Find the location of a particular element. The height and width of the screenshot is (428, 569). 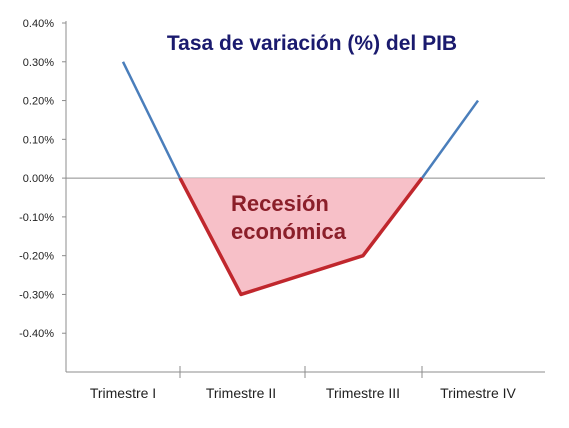

y-tick-label: -0.10% is located at coordinates (36, 218).